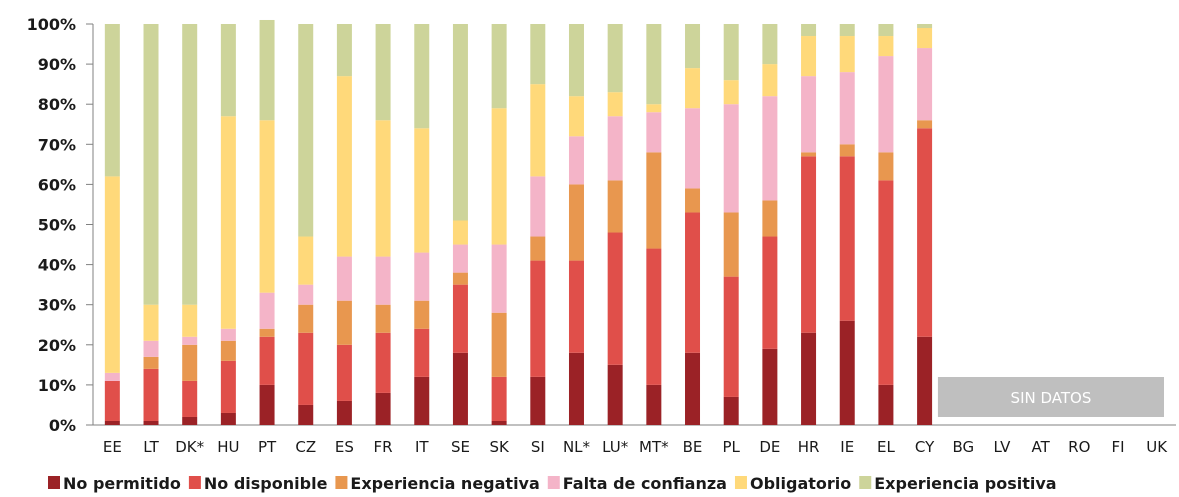 The width and height of the screenshot is (1179, 497). Describe the element at coordinates (57, 64) in the screenshot. I see `y-tick-label: 90%` at that location.